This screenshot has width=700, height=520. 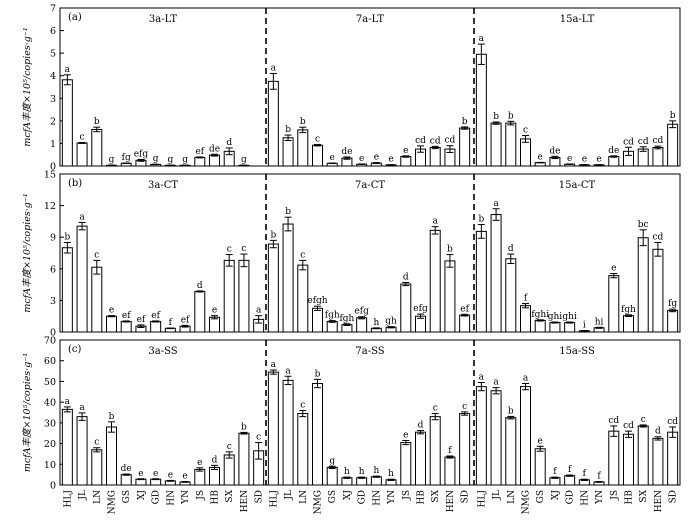 What do you see at coordinates (53, 99) in the screenshot?
I see `y-tick-label: 3` at bounding box center [53, 99].